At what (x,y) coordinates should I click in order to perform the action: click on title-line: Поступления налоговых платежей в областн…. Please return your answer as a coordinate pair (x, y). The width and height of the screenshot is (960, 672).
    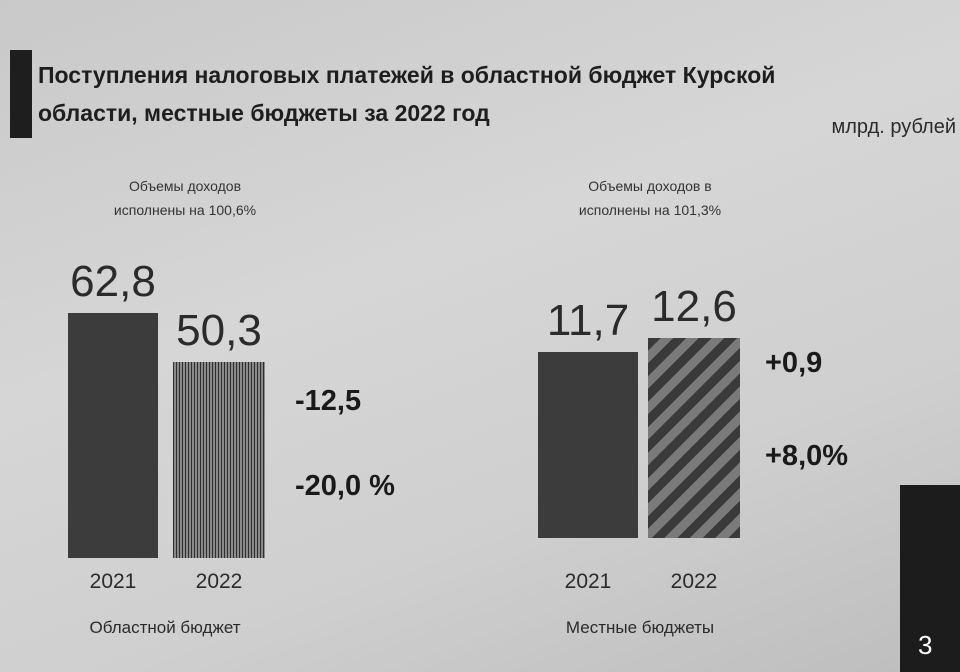
    Looking at the image, I should click on (407, 75).